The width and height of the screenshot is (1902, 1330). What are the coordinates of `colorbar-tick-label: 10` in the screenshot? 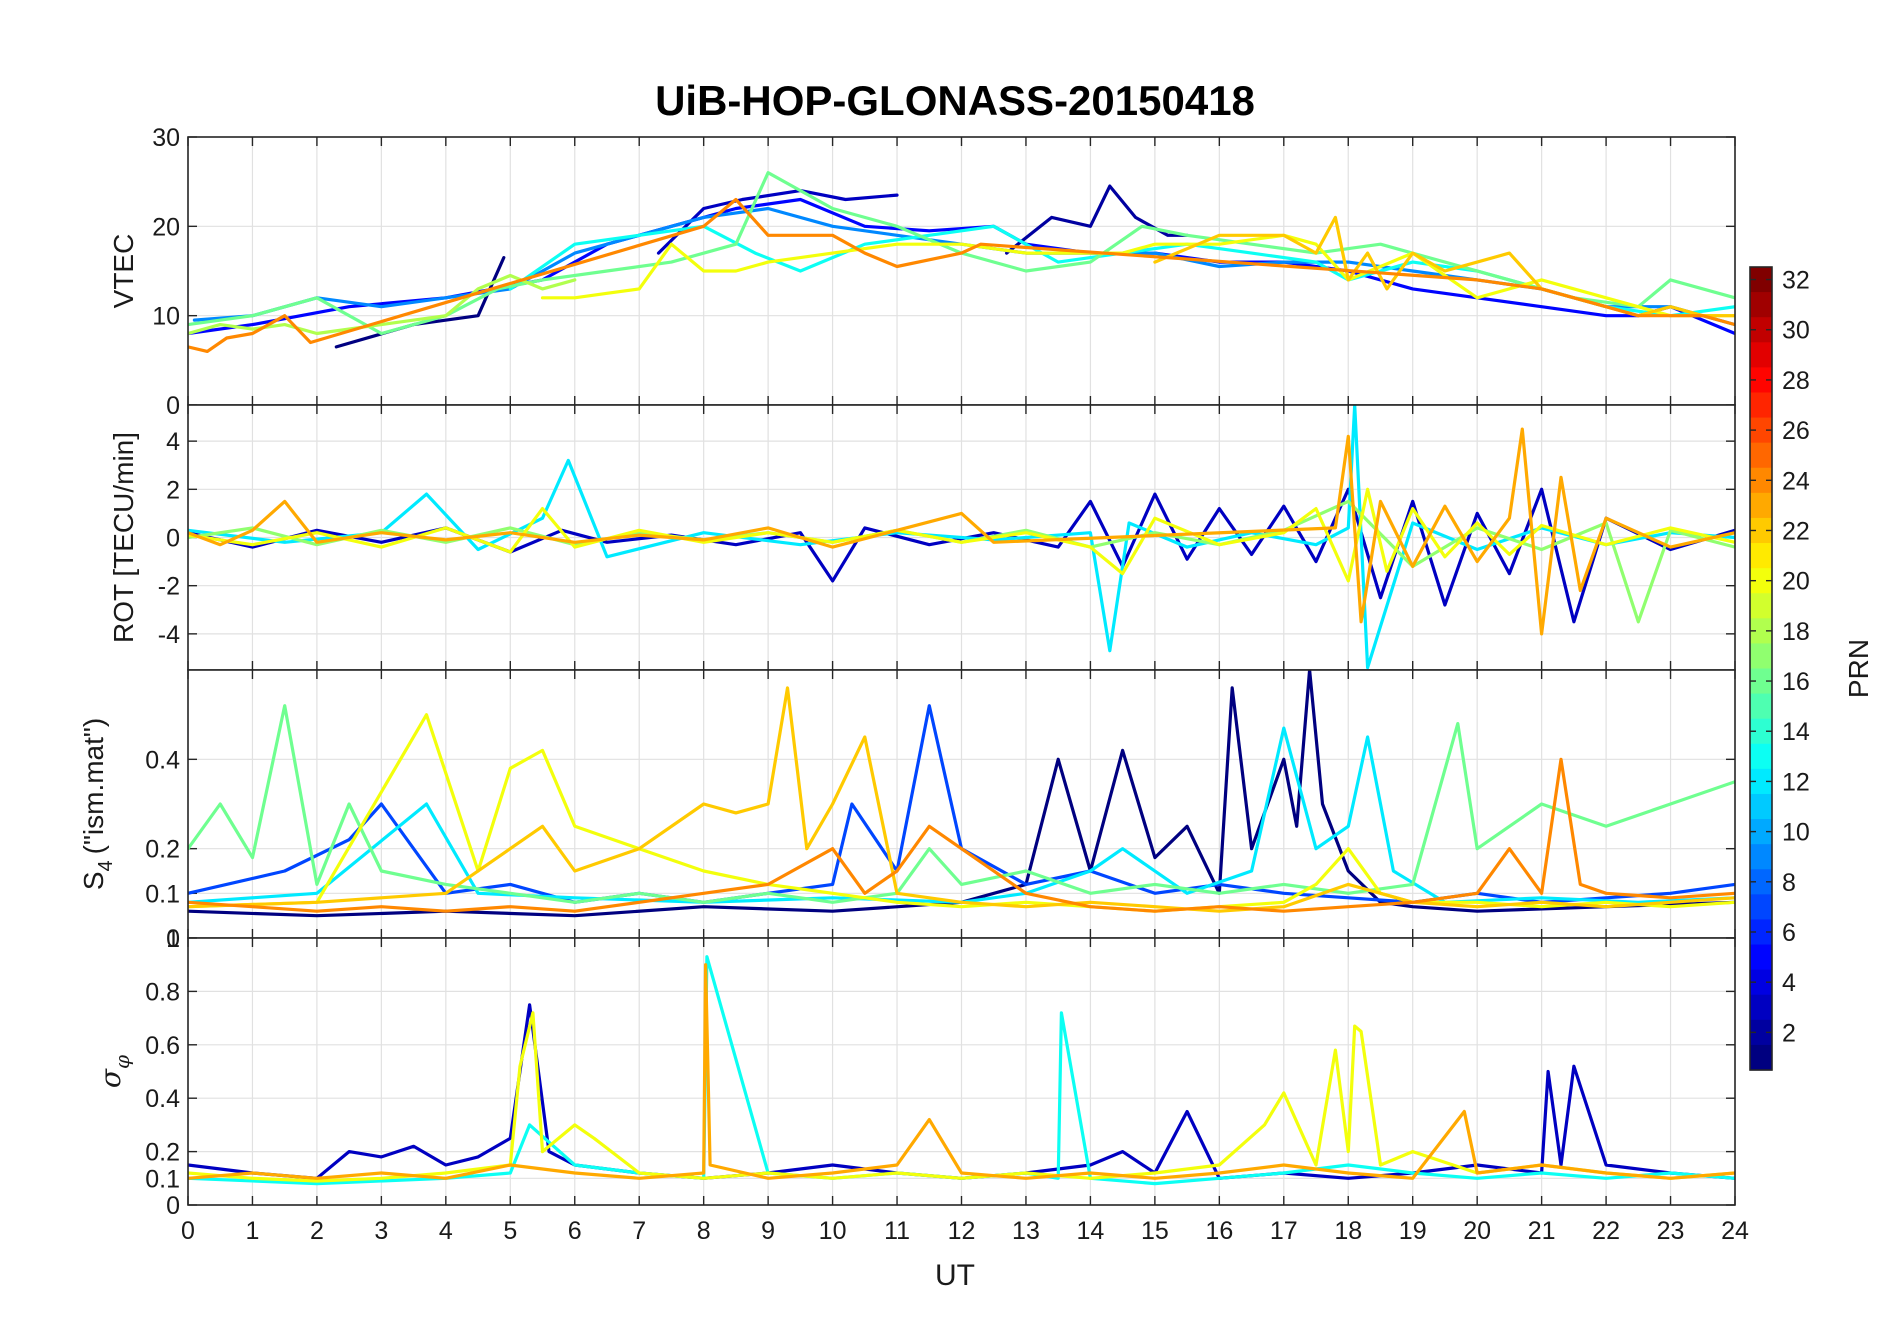 It's located at (1796, 833).